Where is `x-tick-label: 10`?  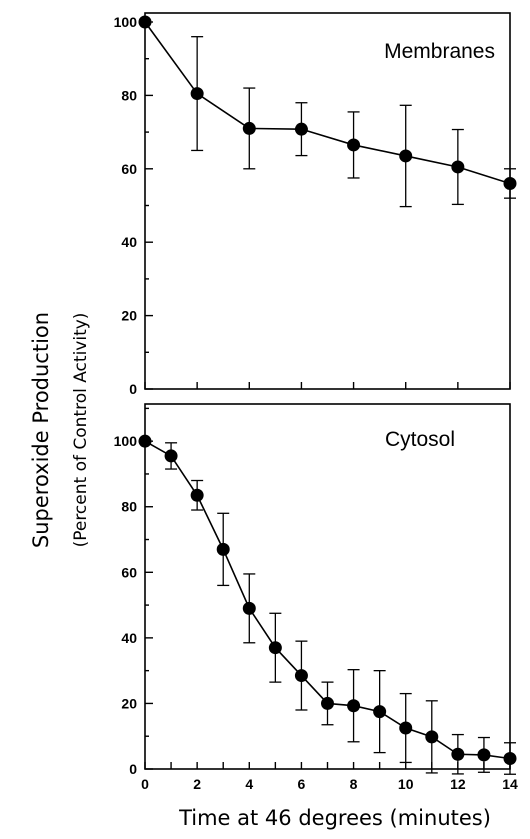
x-tick-label: 10 is located at coordinates (406, 784).